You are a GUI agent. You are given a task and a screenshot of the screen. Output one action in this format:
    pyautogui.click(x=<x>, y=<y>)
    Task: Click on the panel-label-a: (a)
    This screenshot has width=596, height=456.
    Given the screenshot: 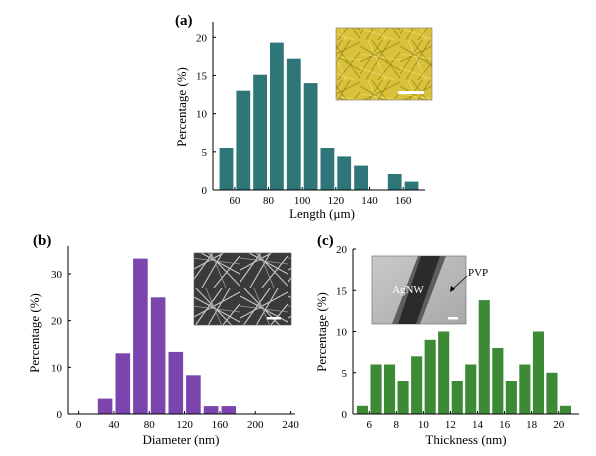 What is the action you would take?
    pyautogui.click(x=184, y=21)
    